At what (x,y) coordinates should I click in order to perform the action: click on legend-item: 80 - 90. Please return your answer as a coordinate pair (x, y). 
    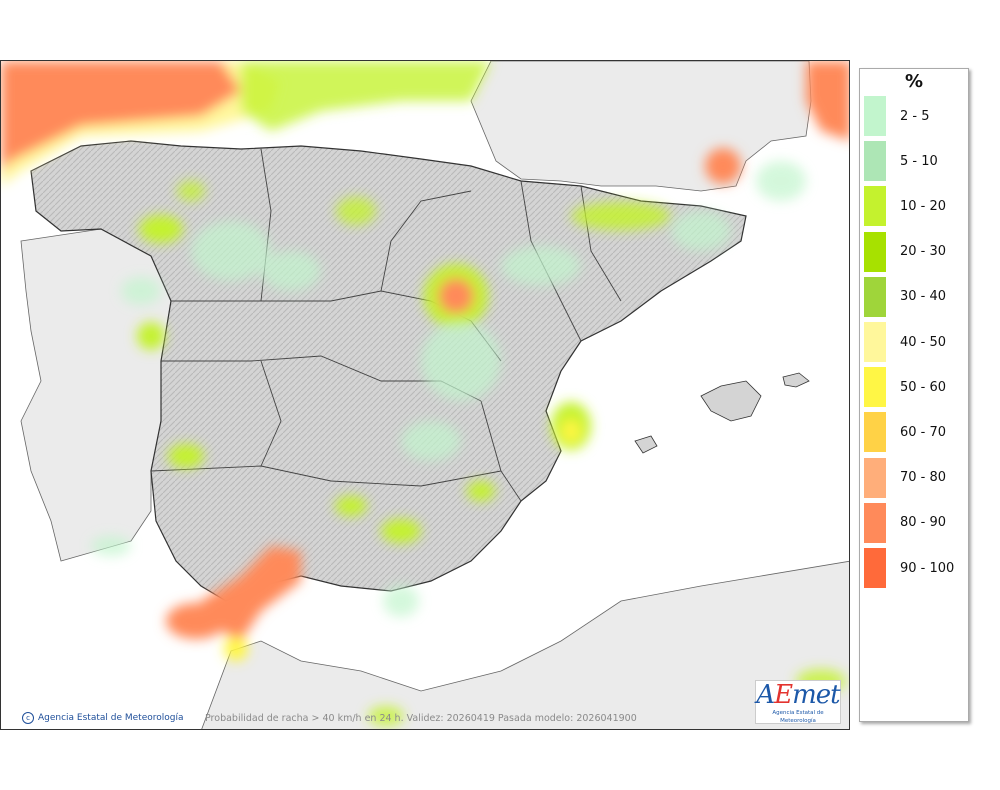
    Looking at the image, I should click on (905, 522).